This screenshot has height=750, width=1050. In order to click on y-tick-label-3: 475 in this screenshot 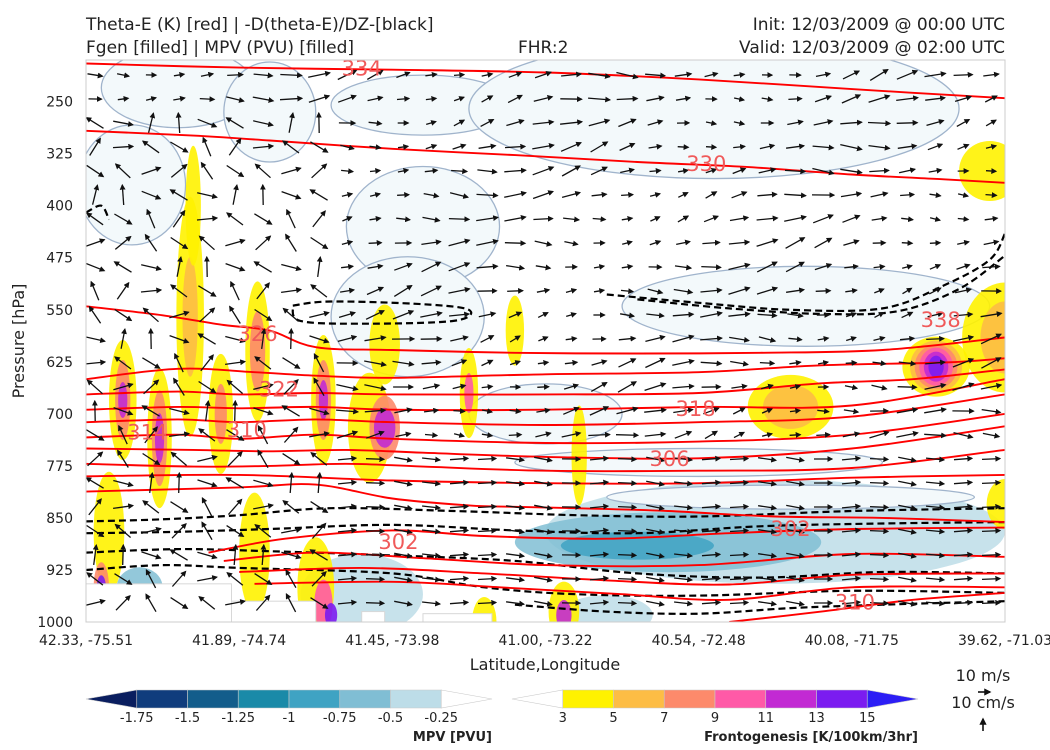, I will do `click(59, 259)`.